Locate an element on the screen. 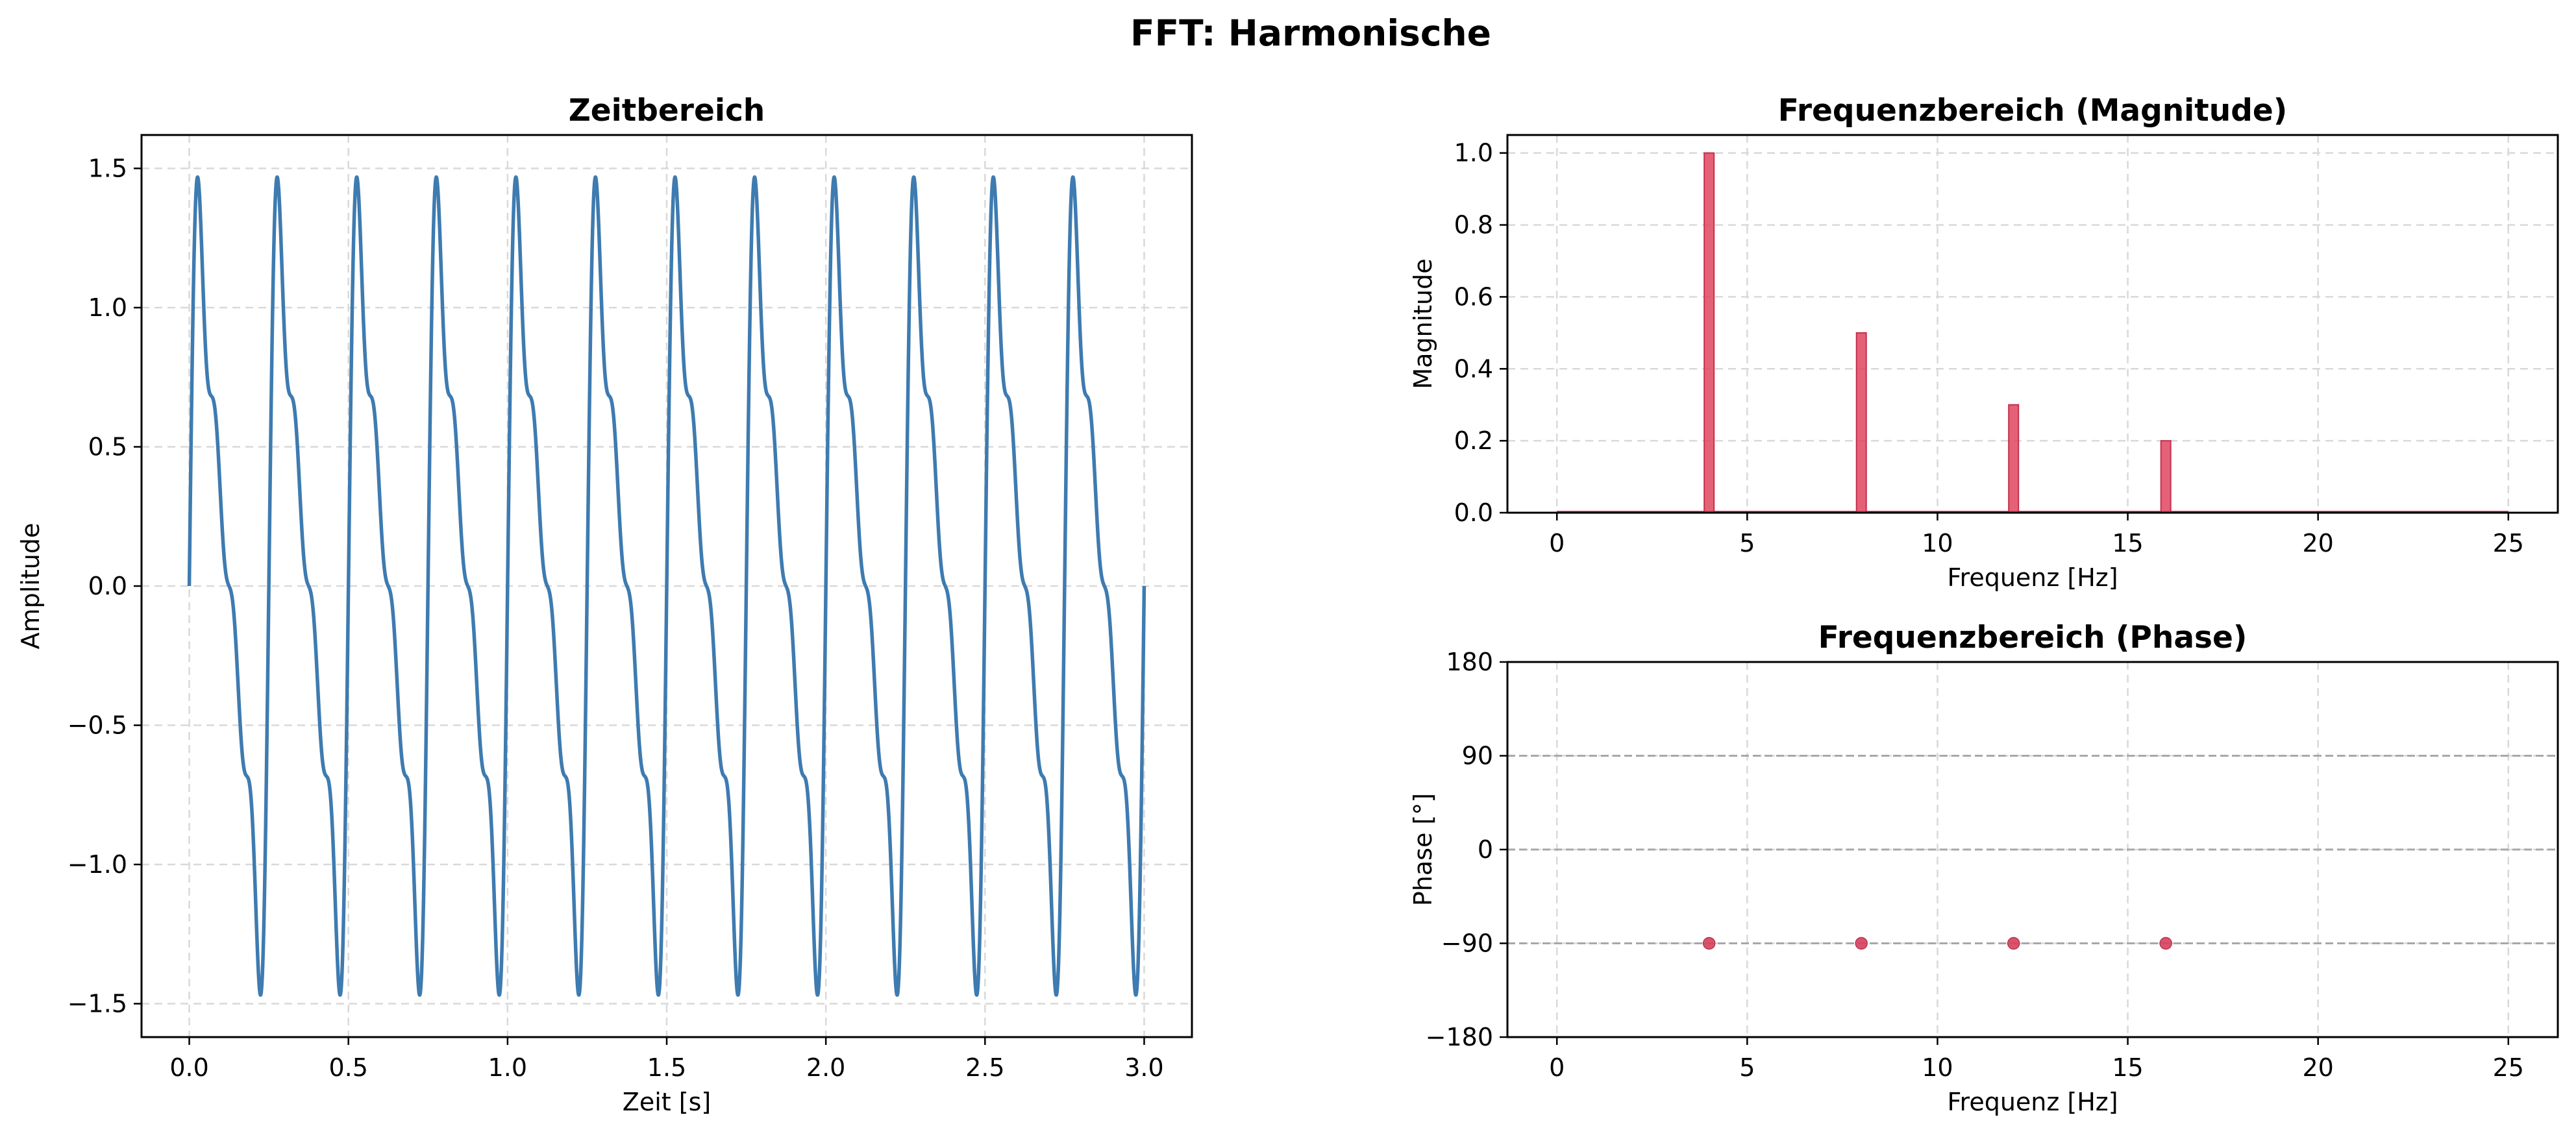 This screenshot has height=1139, width=2576. axes-title: Frequenzbereich (Phase) is located at coordinates (2033, 637).